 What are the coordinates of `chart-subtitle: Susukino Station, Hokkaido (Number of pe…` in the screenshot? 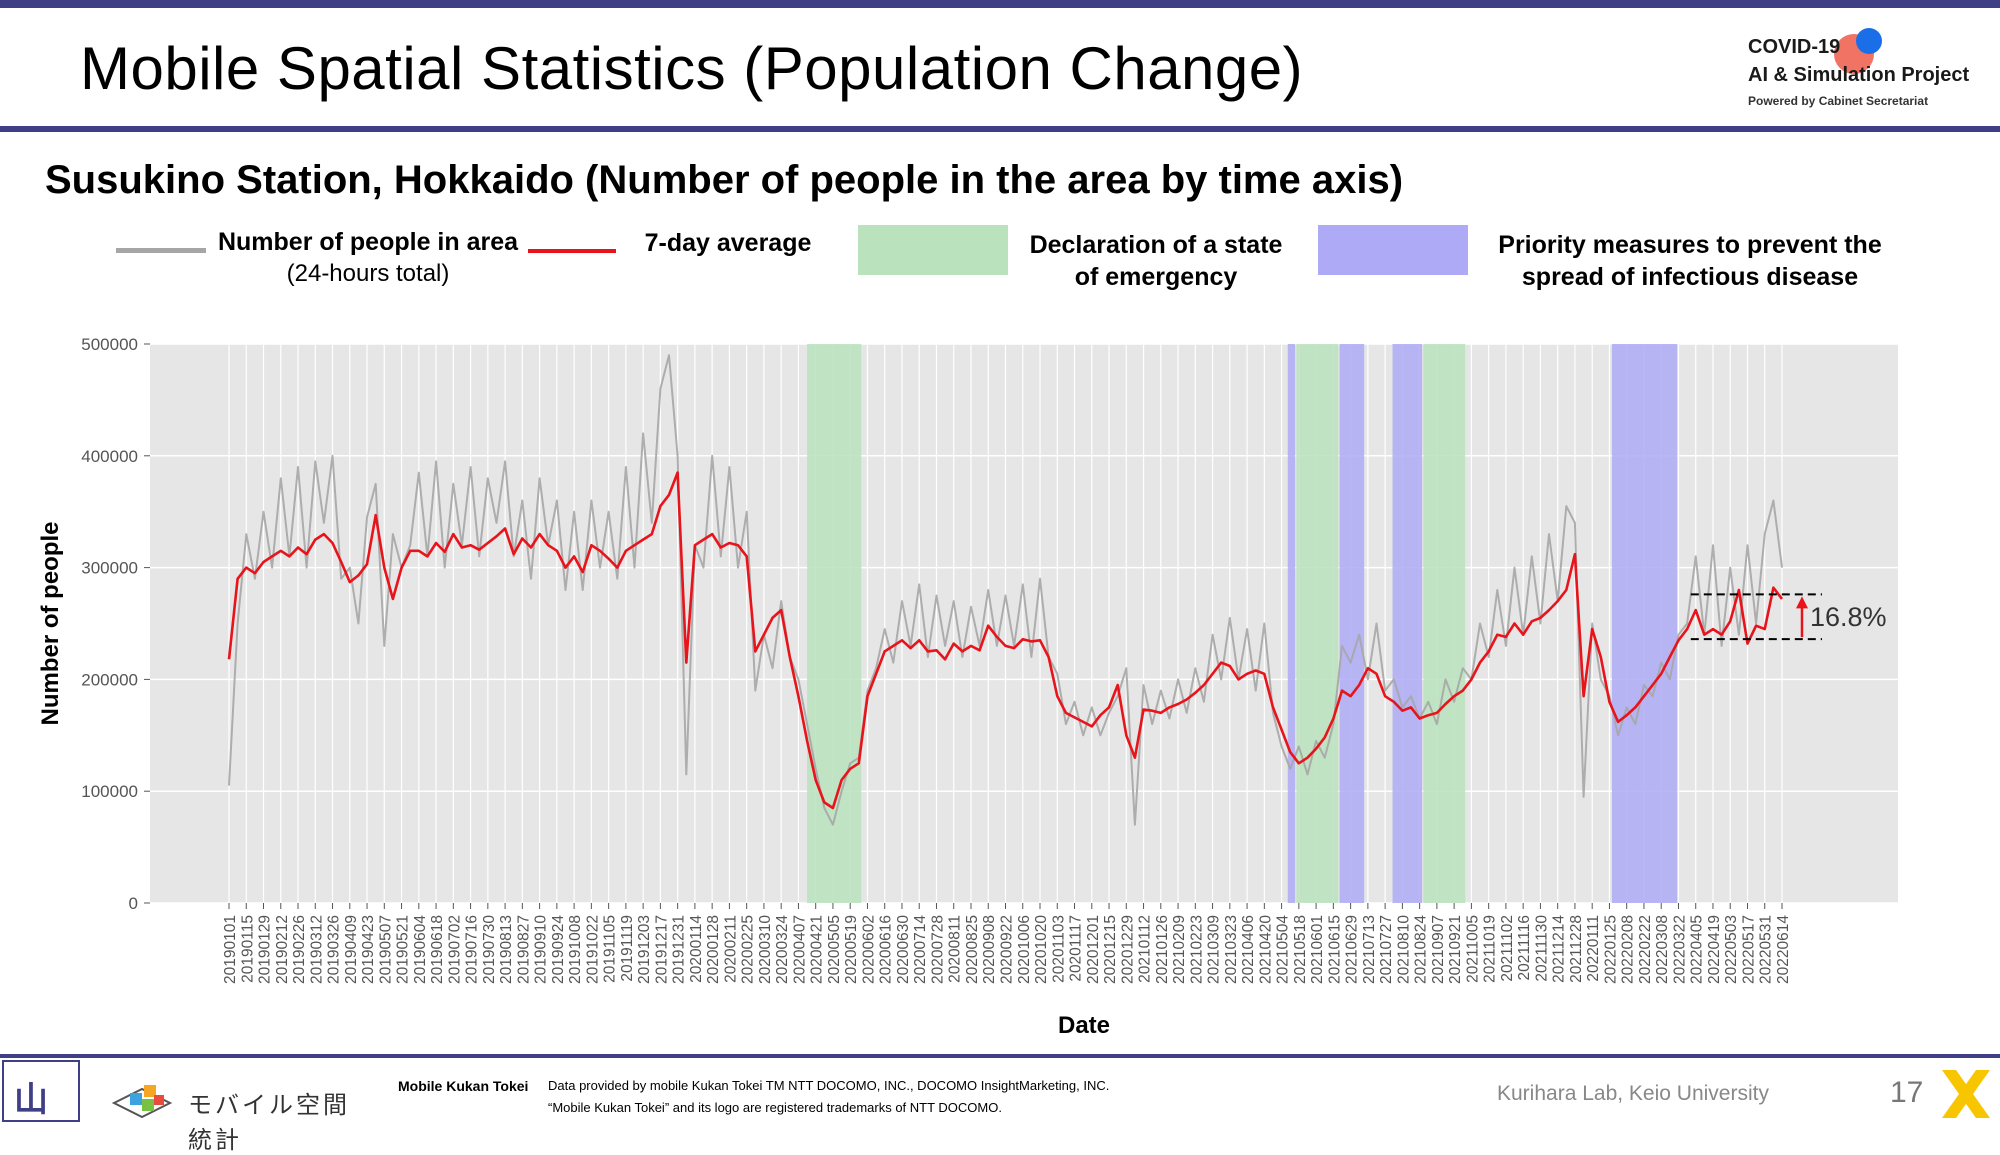 It's located at (724, 180).